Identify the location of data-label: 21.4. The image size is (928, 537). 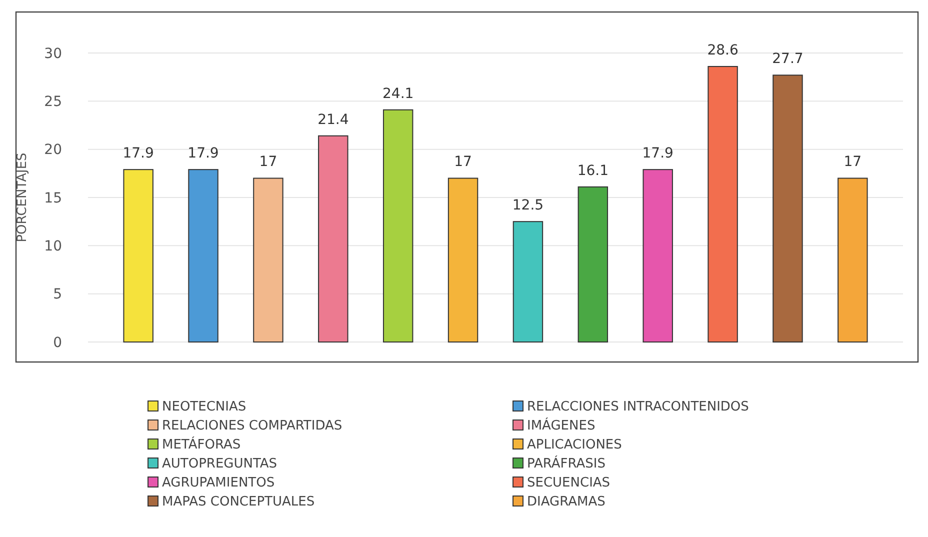
(333, 120).